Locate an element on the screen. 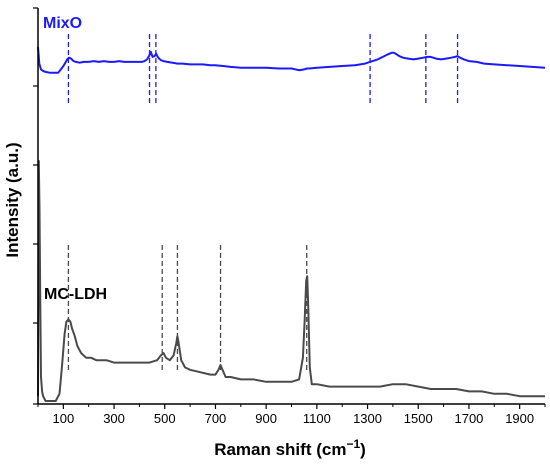  x-axis-title: Raman shift (cm−1) is located at coordinates (290, 448).